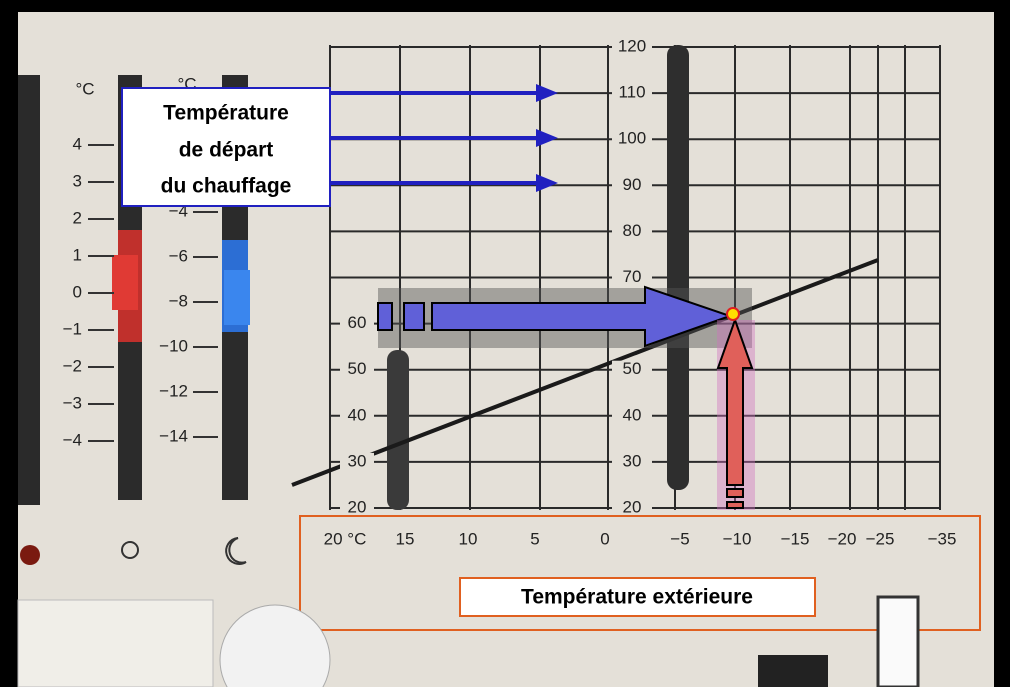 The height and width of the screenshot is (687, 1010). Describe the element at coordinates (178, 255) in the screenshot. I see `night-scale-label: −6` at that location.